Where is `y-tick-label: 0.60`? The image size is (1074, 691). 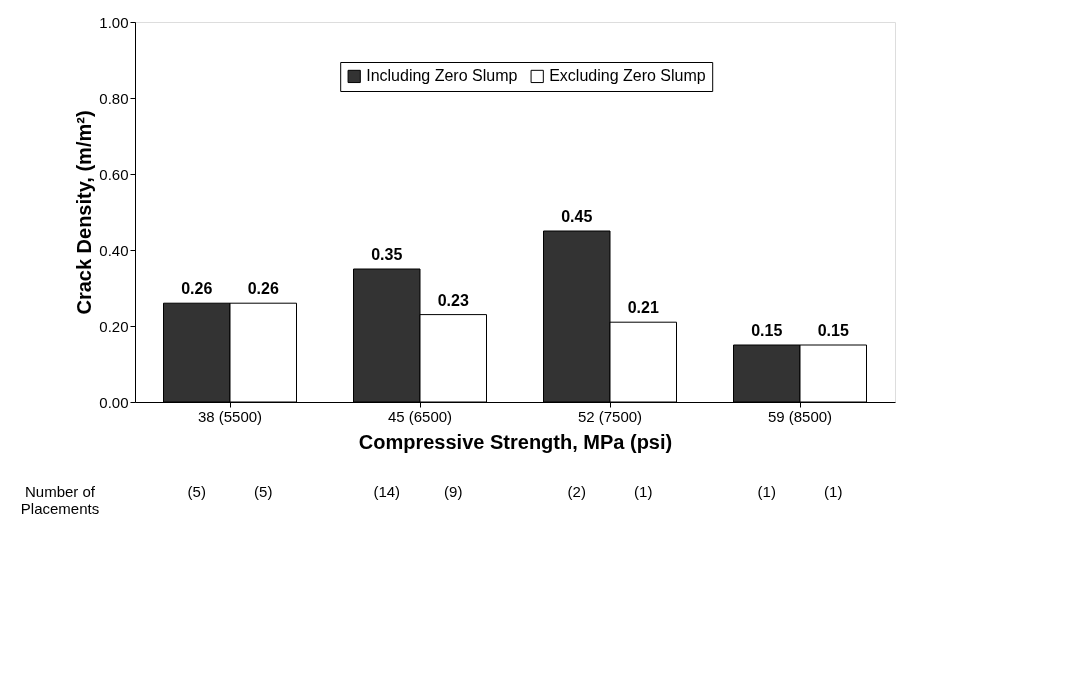
y-tick-label: 0.60 is located at coordinates (114, 174).